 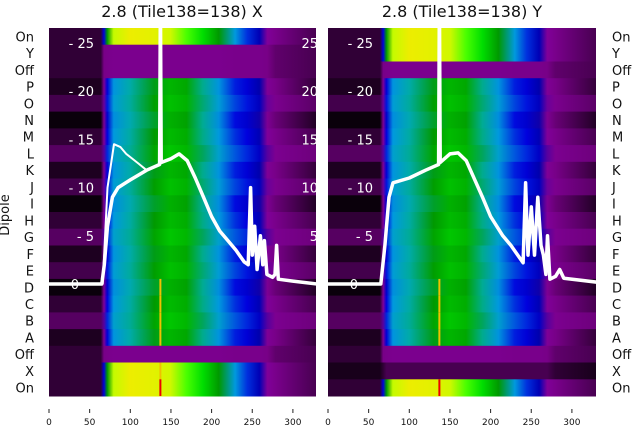 What do you see at coordinates (130, 423) in the screenshot?
I see `x-tick-label: 100` at bounding box center [130, 423].